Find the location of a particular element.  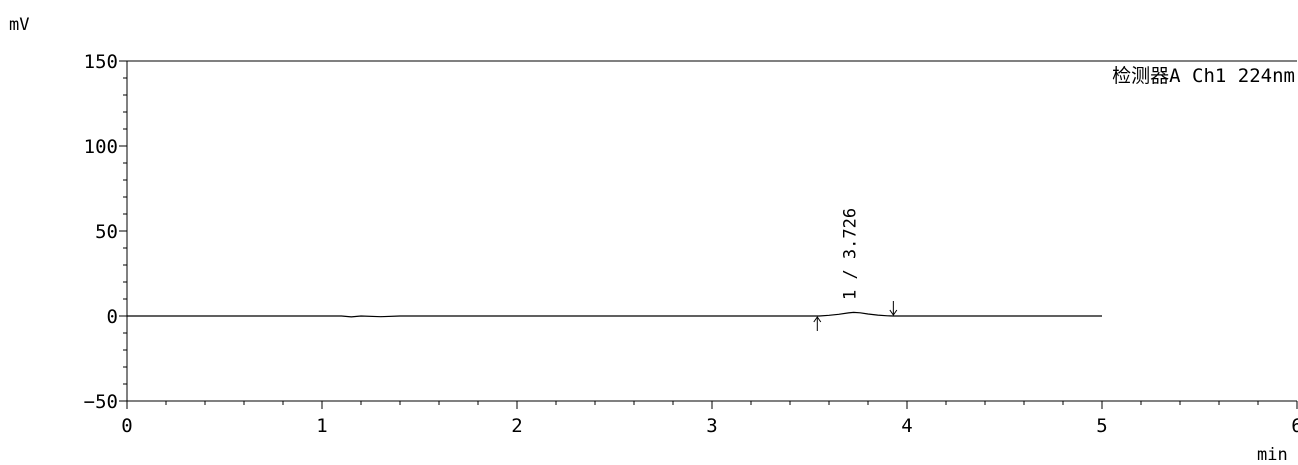

detector-label: 检测器A Ch1 224nm is located at coordinates (1203, 76).